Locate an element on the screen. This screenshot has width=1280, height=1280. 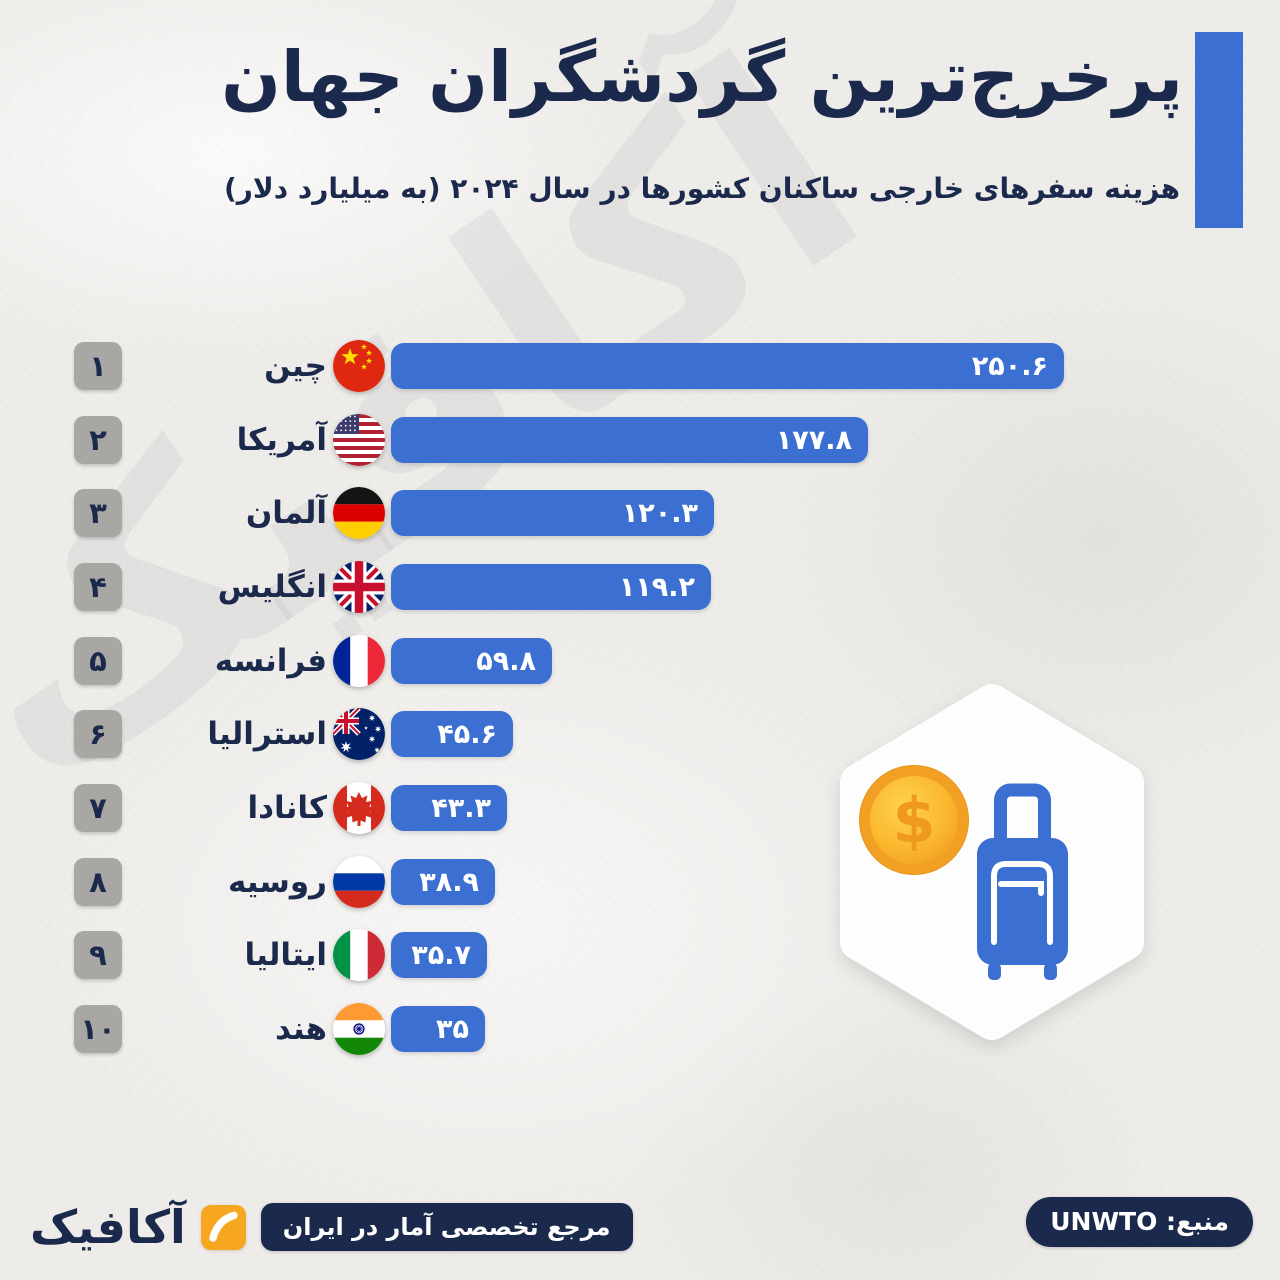
country-label: آلمان is located at coordinates (286, 513).